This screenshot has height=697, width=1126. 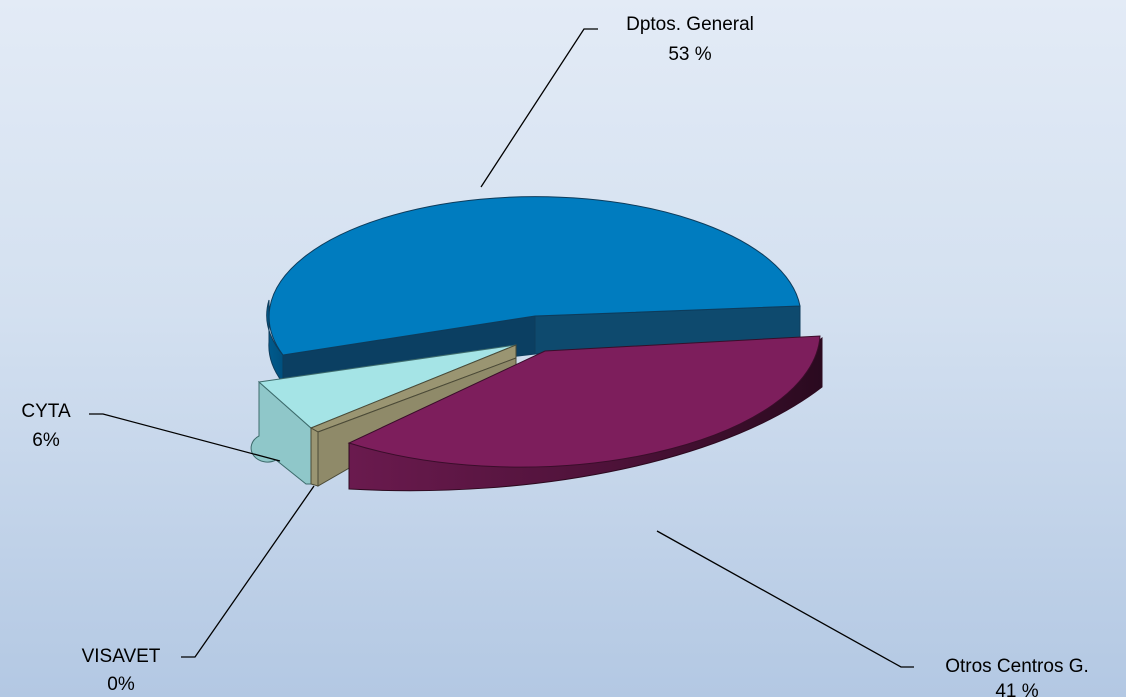 What do you see at coordinates (534, 276) in the screenshot?
I see `slice-dptos-general-top` at bounding box center [534, 276].